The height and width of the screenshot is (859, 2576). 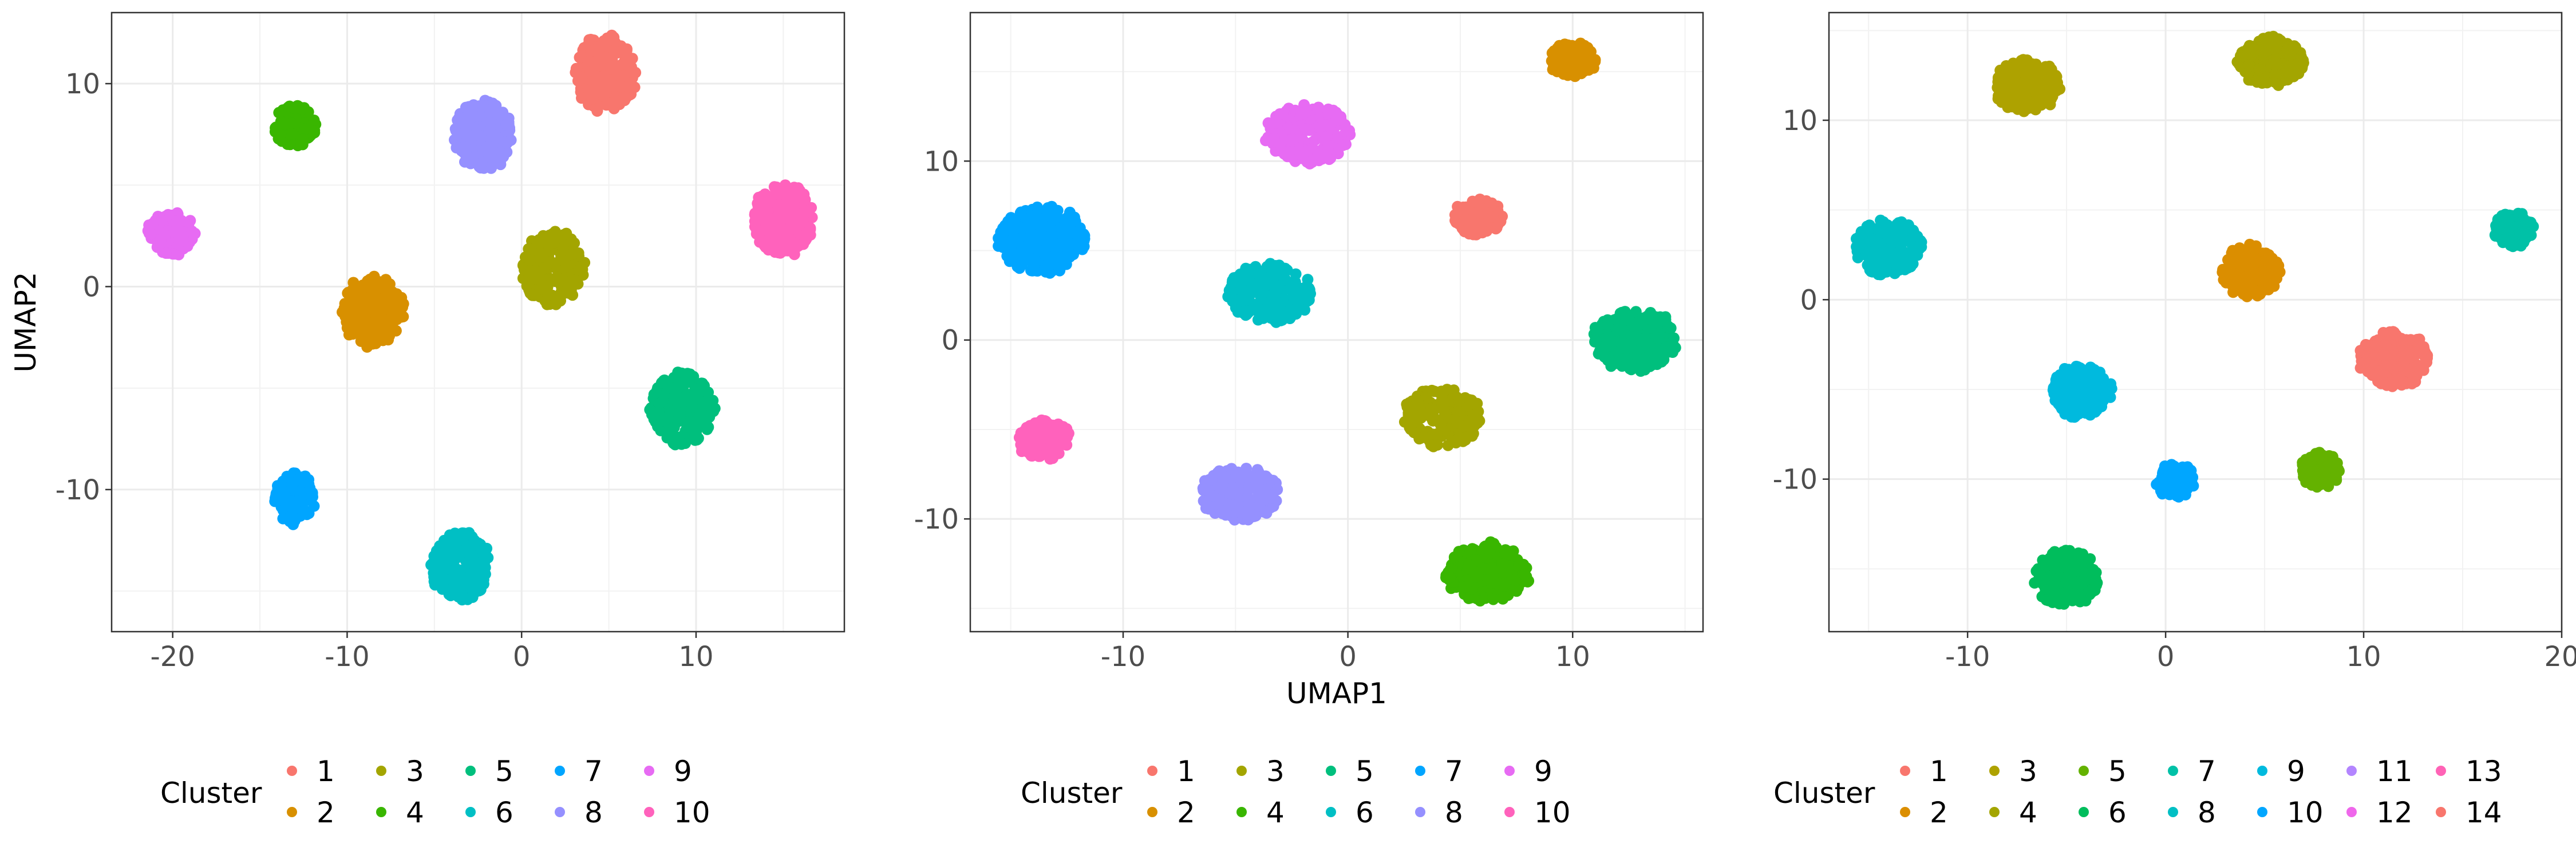 I want to click on y-tick-label: 10, so click(x=82, y=84).